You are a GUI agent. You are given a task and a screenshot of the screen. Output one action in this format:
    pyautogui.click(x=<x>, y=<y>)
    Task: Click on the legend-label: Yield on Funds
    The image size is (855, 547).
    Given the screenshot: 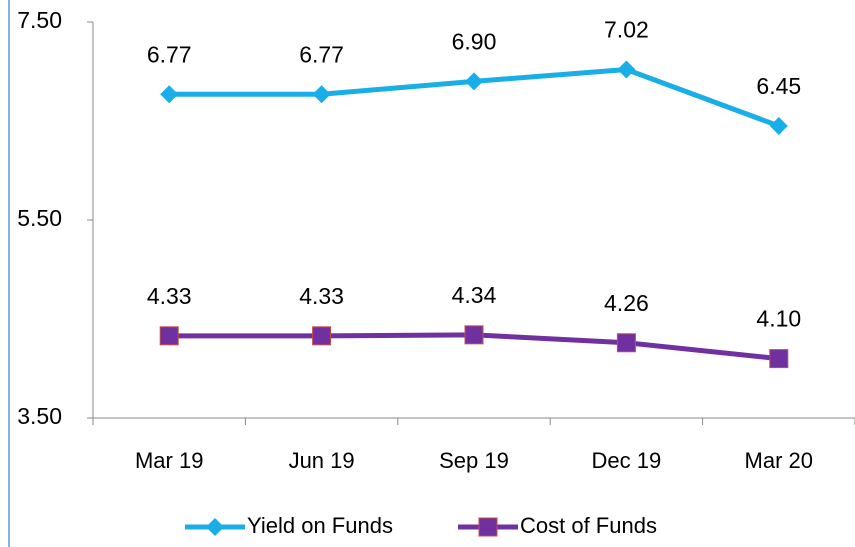 What is the action you would take?
    pyautogui.click(x=320, y=525)
    